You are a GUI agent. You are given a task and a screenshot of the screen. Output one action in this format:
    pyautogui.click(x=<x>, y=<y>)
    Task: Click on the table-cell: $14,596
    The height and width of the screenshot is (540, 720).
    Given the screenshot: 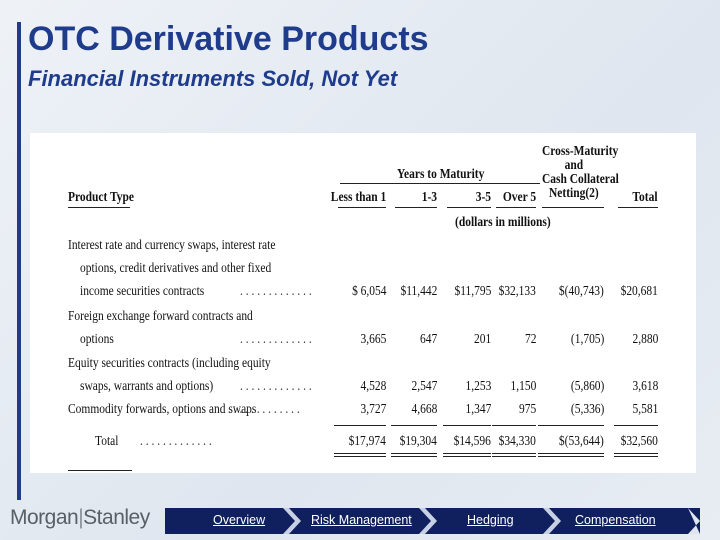 What is the action you would take?
    pyautogui.click(x=472, y=440)
    